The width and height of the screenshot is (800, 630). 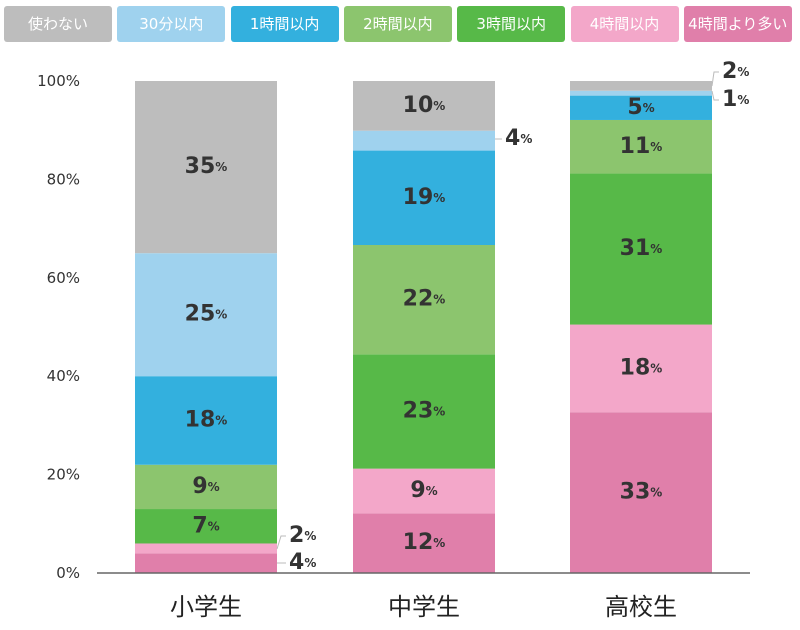 I want to click on y-tick-label: 60%, so click(x=63, y=278).